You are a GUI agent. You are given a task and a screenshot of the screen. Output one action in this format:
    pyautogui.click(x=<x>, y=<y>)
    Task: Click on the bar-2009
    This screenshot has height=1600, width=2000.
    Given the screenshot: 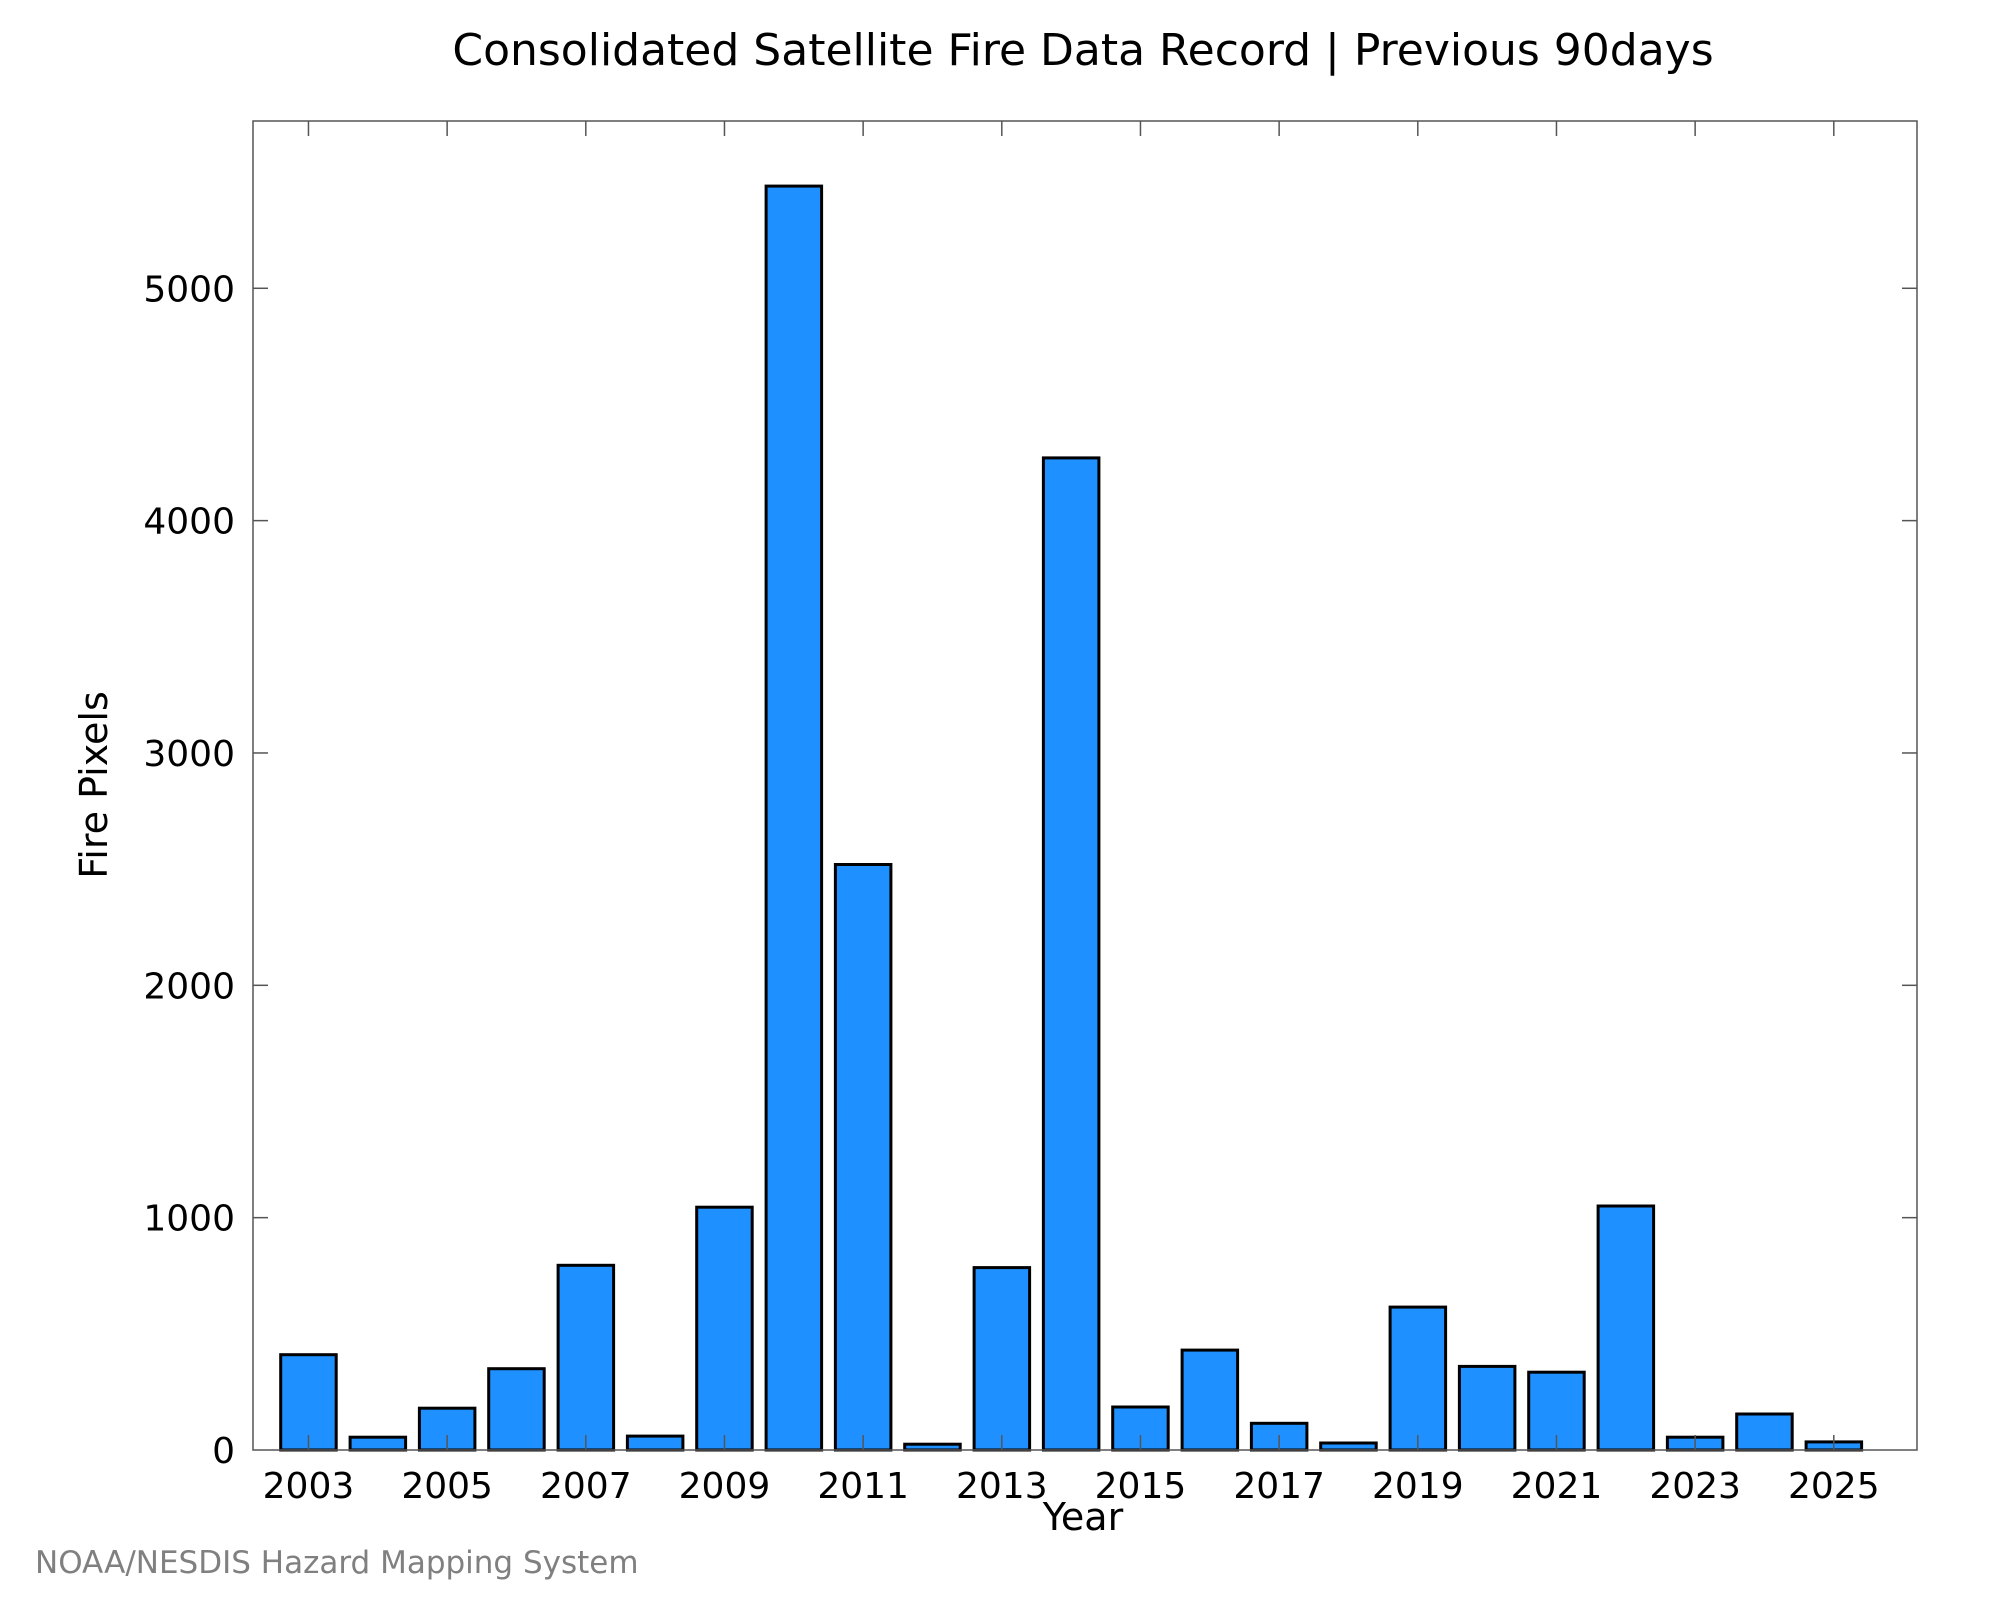 What is the action you would take?
    pyautogui.click(x=724, y=1328)
    